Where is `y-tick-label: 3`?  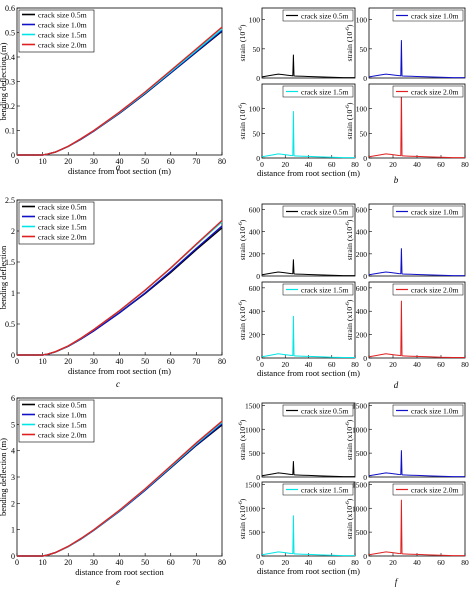
y-tick-label: 3 is located at coordinates (13, 477).